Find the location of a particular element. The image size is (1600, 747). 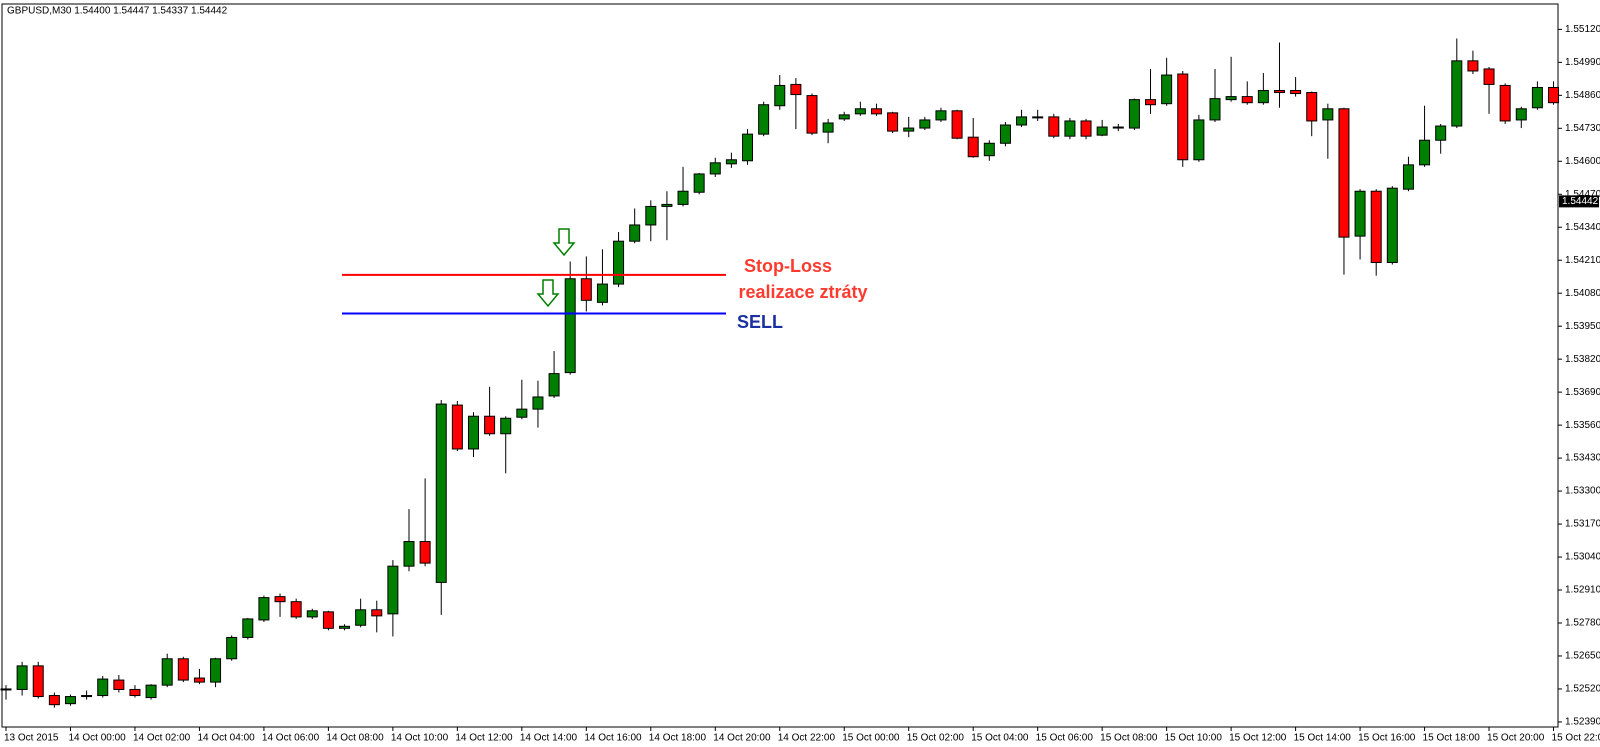

arrow-down is located at coordinates (548, 293).